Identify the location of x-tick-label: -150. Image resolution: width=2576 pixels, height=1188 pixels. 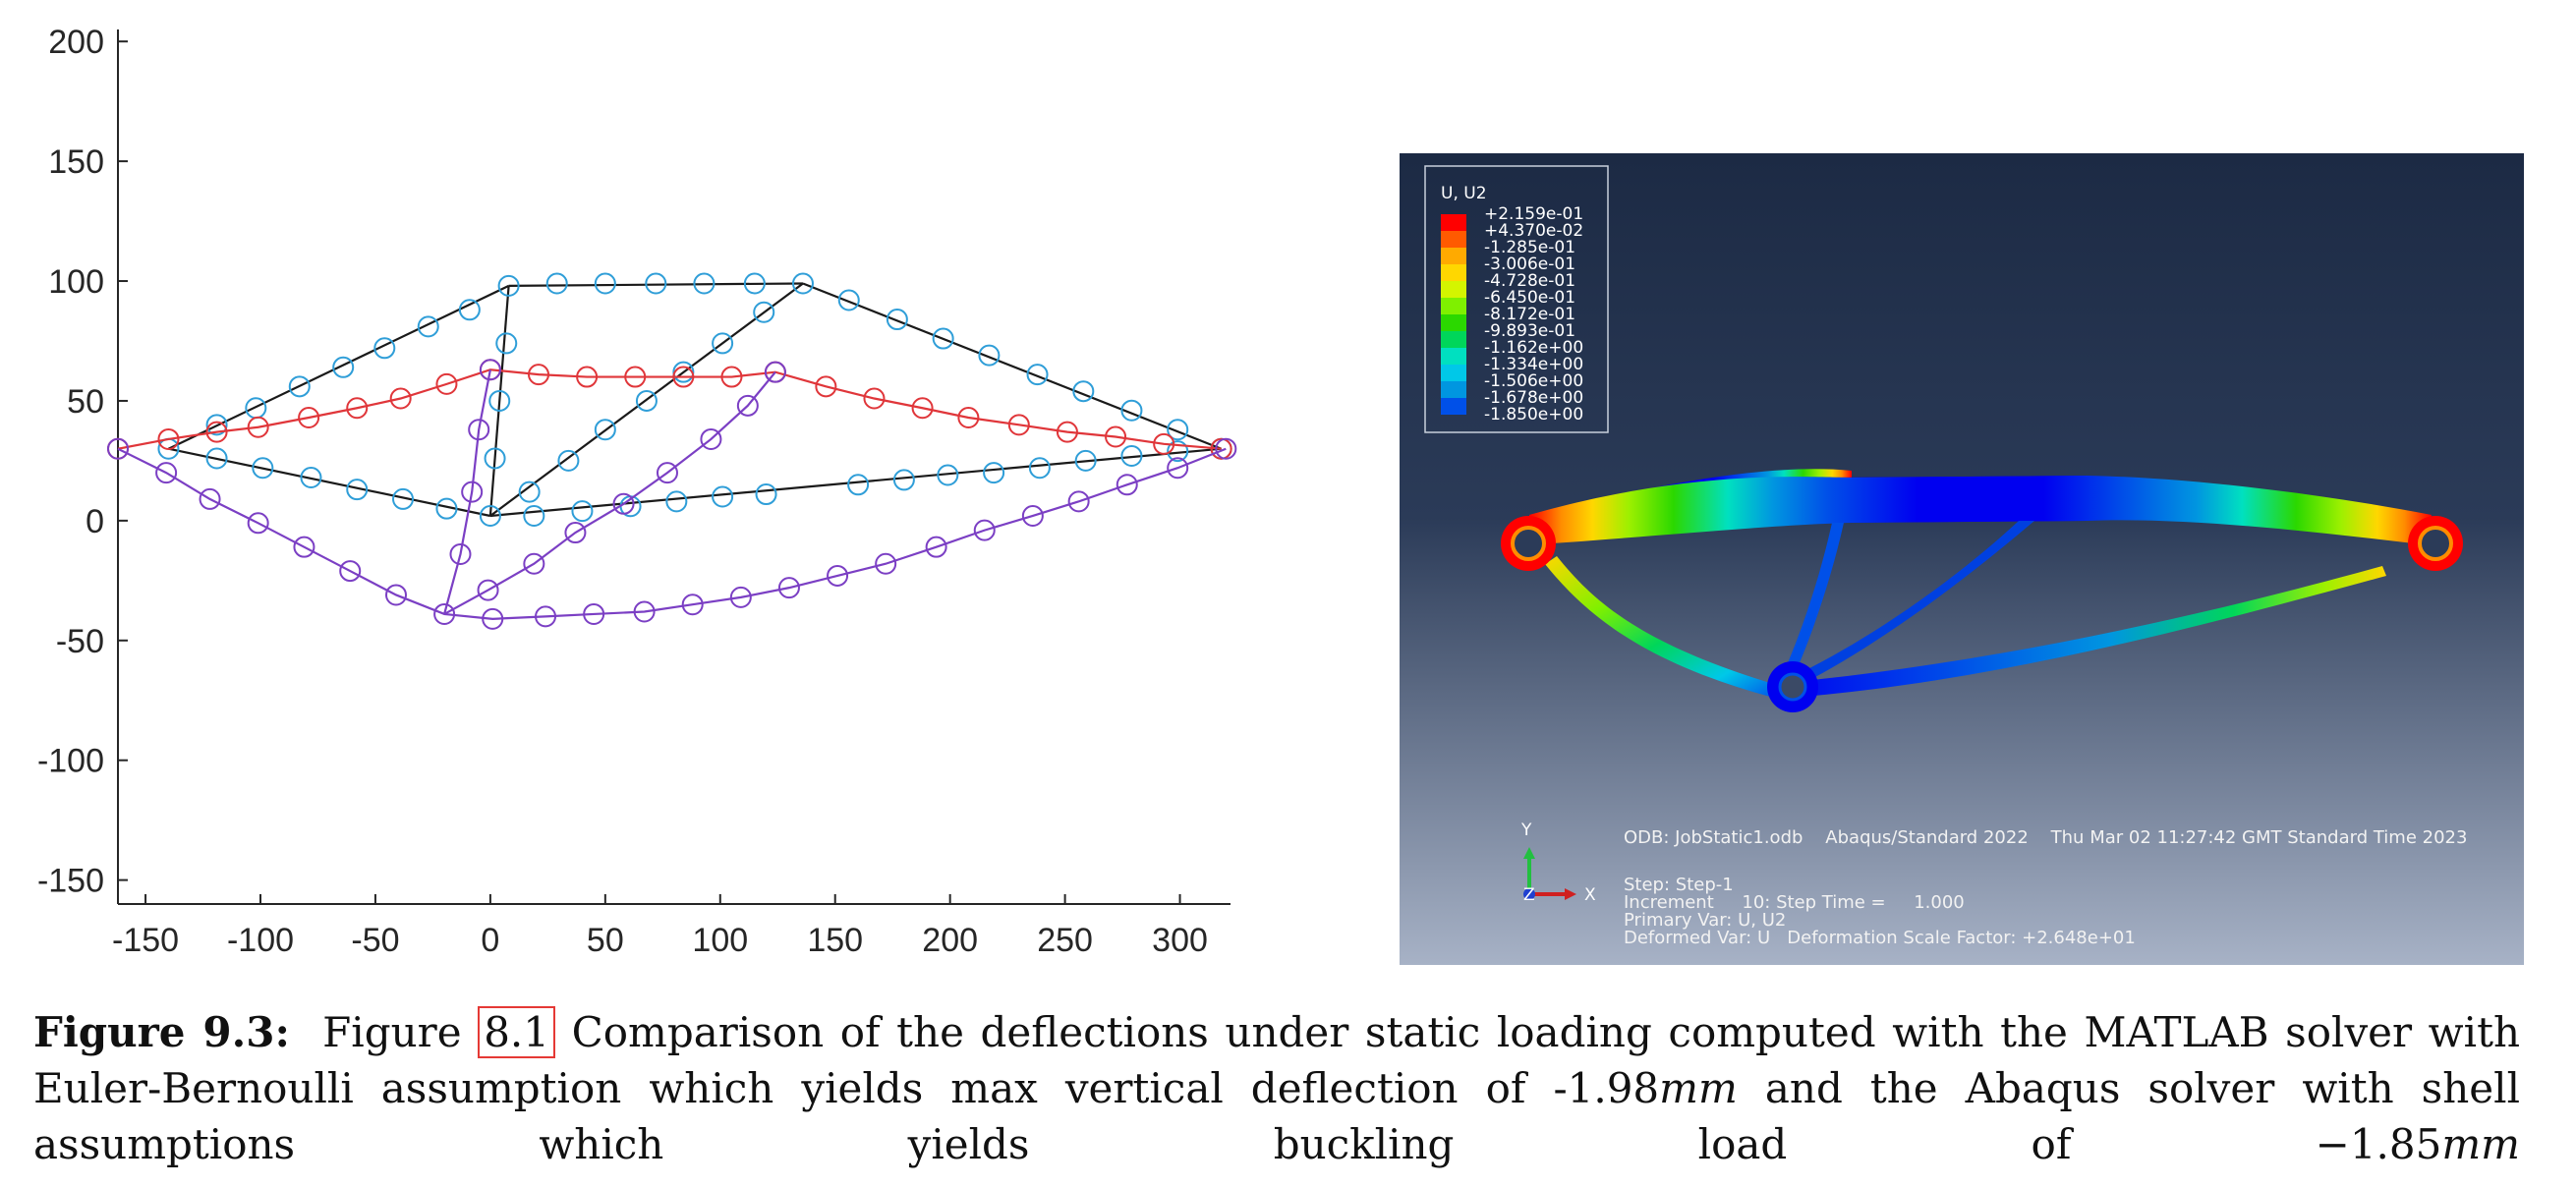
(145, 940).